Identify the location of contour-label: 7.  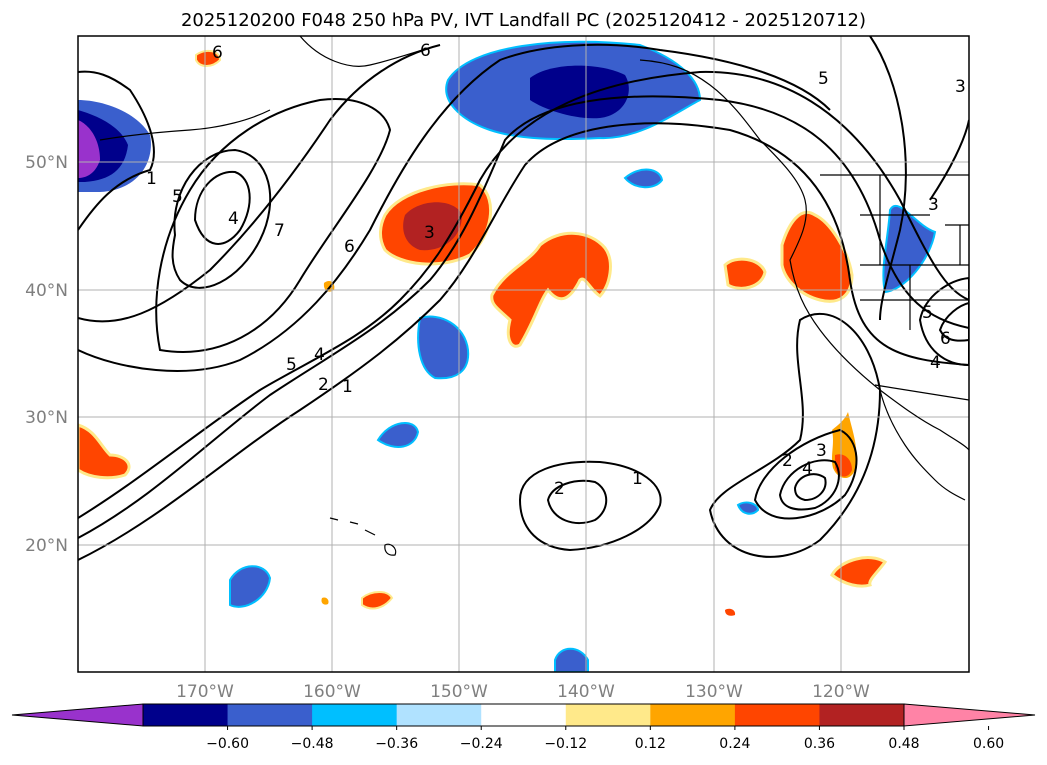
(279, 231).